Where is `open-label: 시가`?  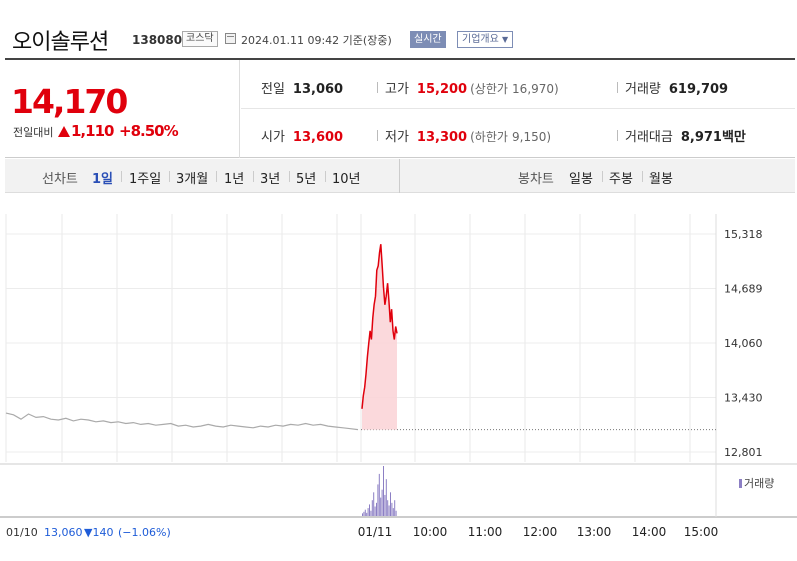
open-label: 시가 is located at coordinates (273, 137).